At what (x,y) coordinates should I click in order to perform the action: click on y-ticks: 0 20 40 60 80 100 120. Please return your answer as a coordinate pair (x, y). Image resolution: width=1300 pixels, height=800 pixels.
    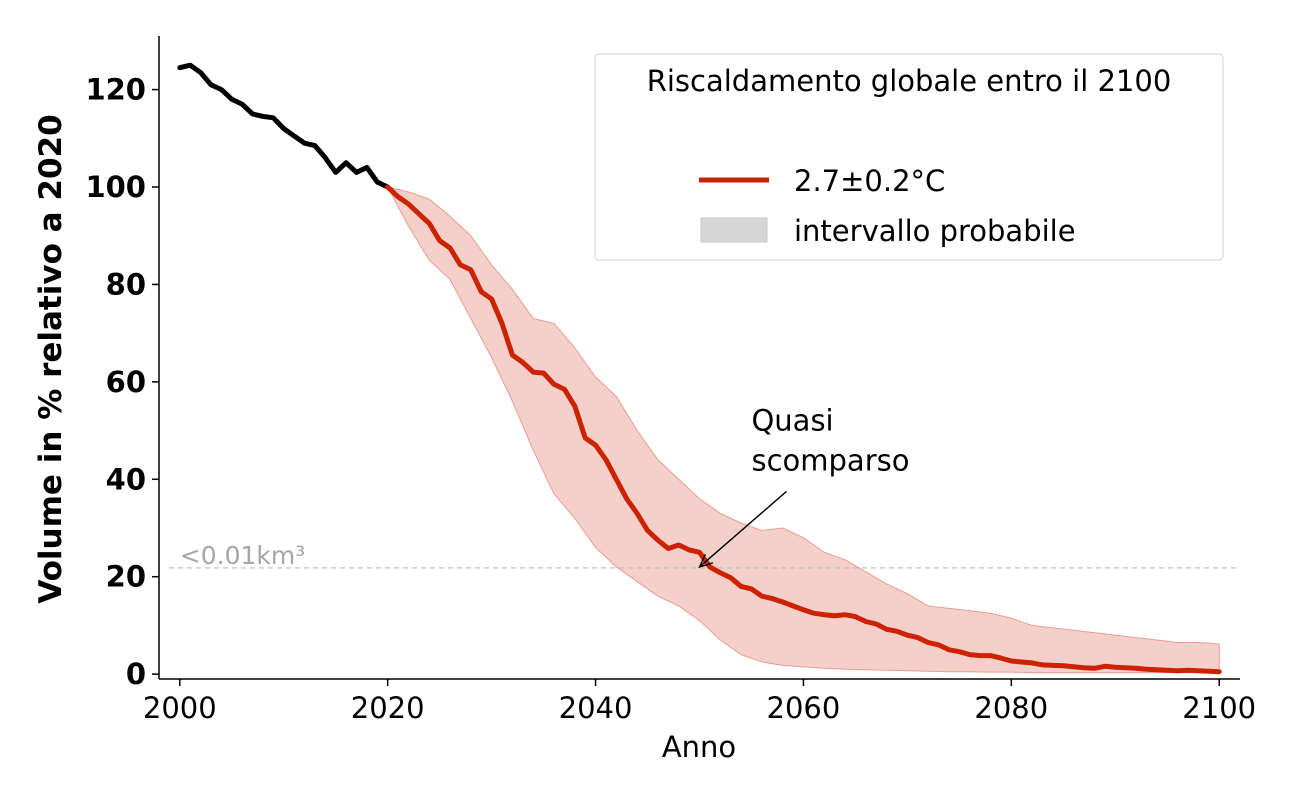
    Looking at the image, I should click on (122, 382).